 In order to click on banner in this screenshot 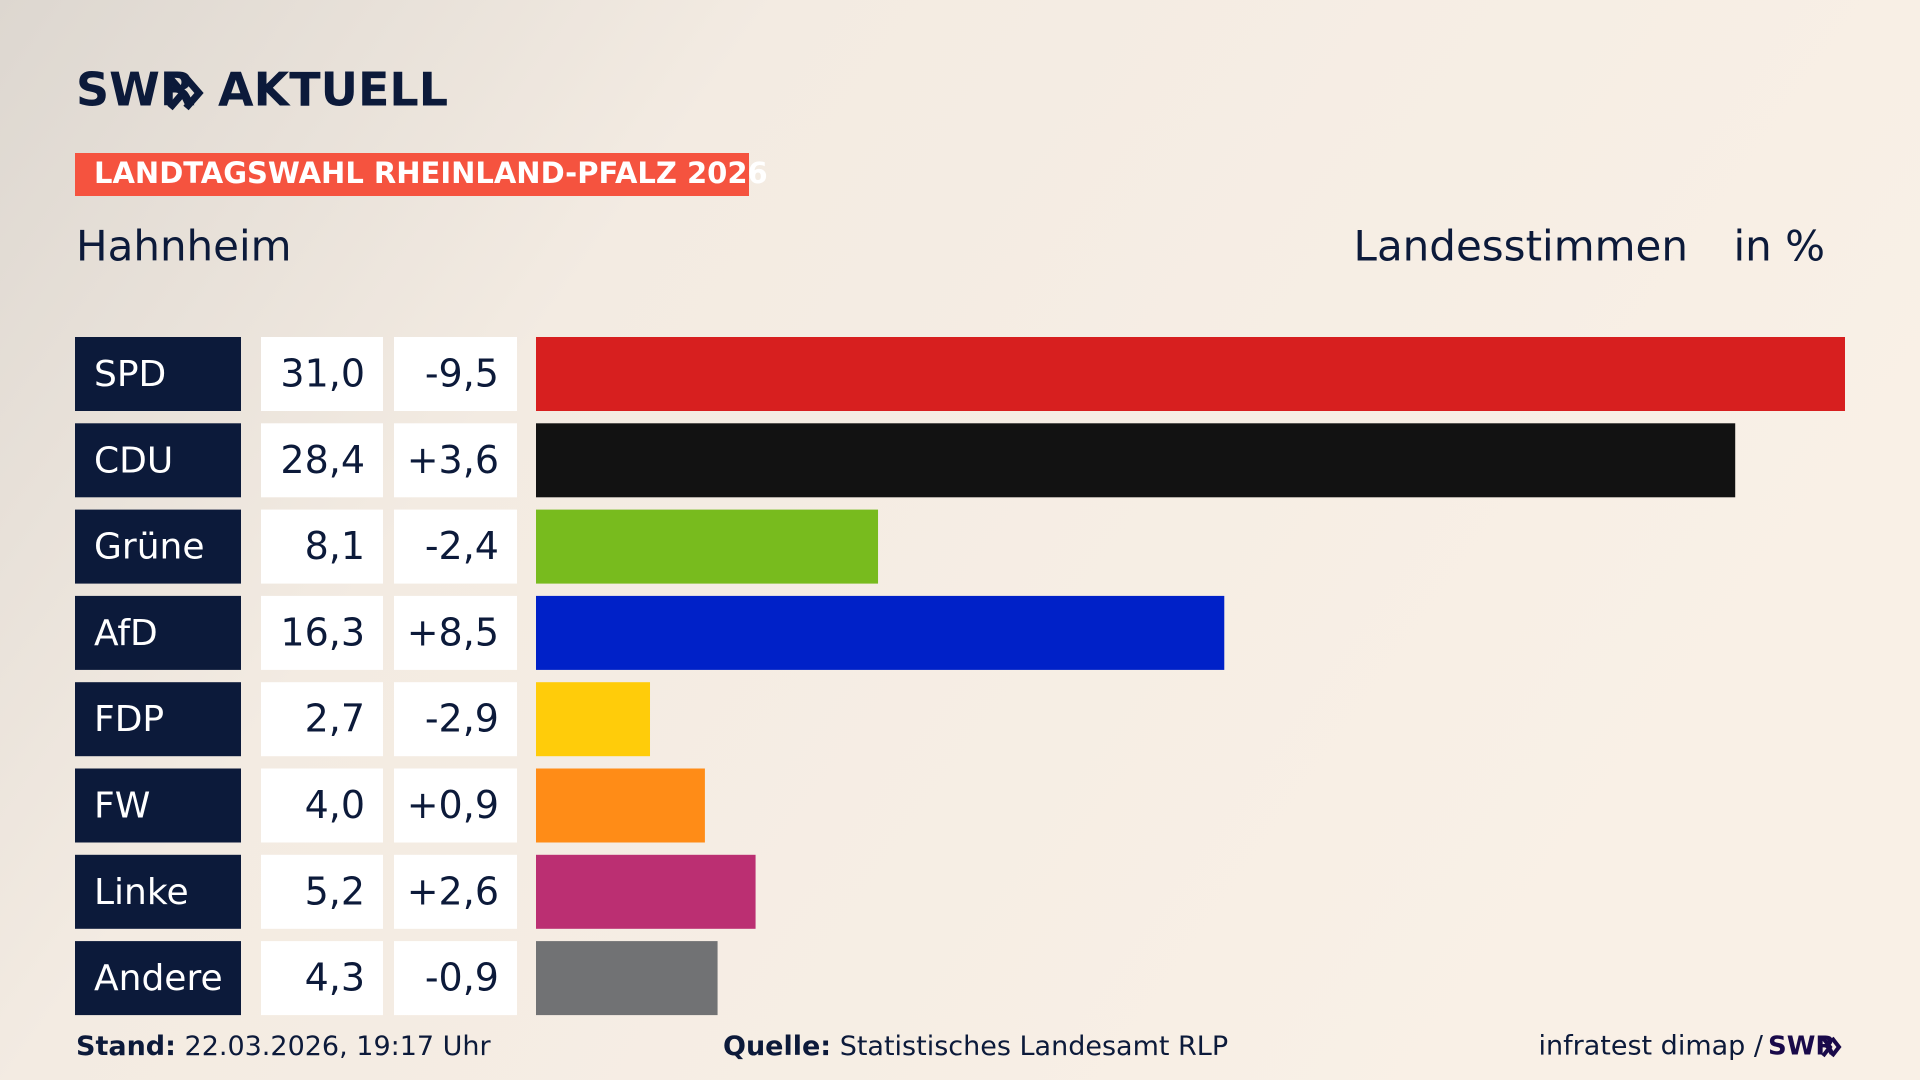, I will do `click(412, 174)`.